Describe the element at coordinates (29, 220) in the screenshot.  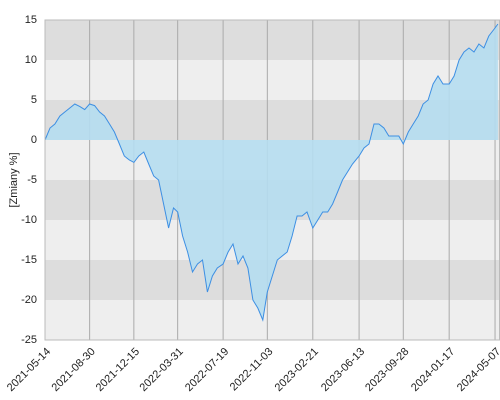
I see `y-tick-label: -10` at that location.